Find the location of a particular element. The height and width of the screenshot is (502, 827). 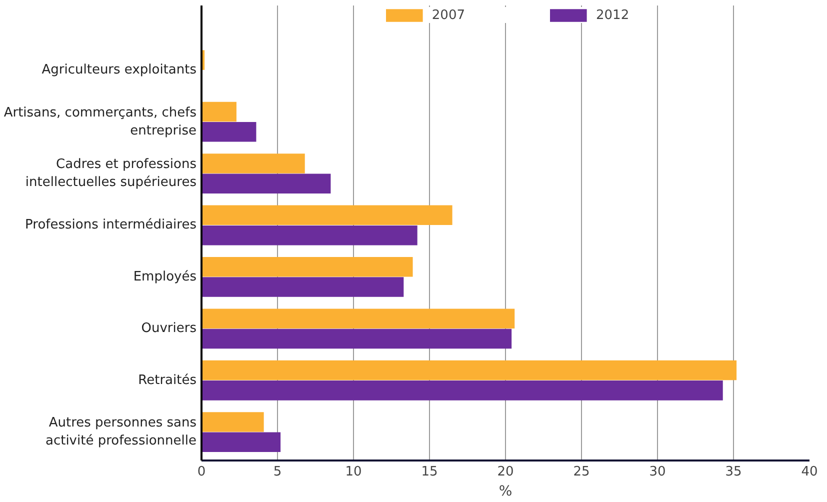

y-tick-label: Autres personnes sans activité professionnelle is located at coordinates (121, 432).